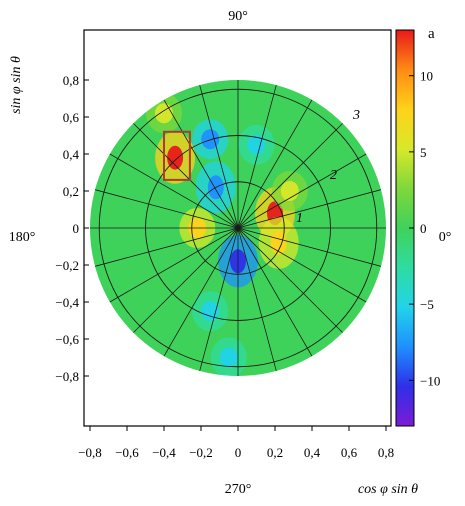 Image resolution: width=465 pixels, height=506 pixels. I want to click on x-tick-label: 0, so click(238, 452).